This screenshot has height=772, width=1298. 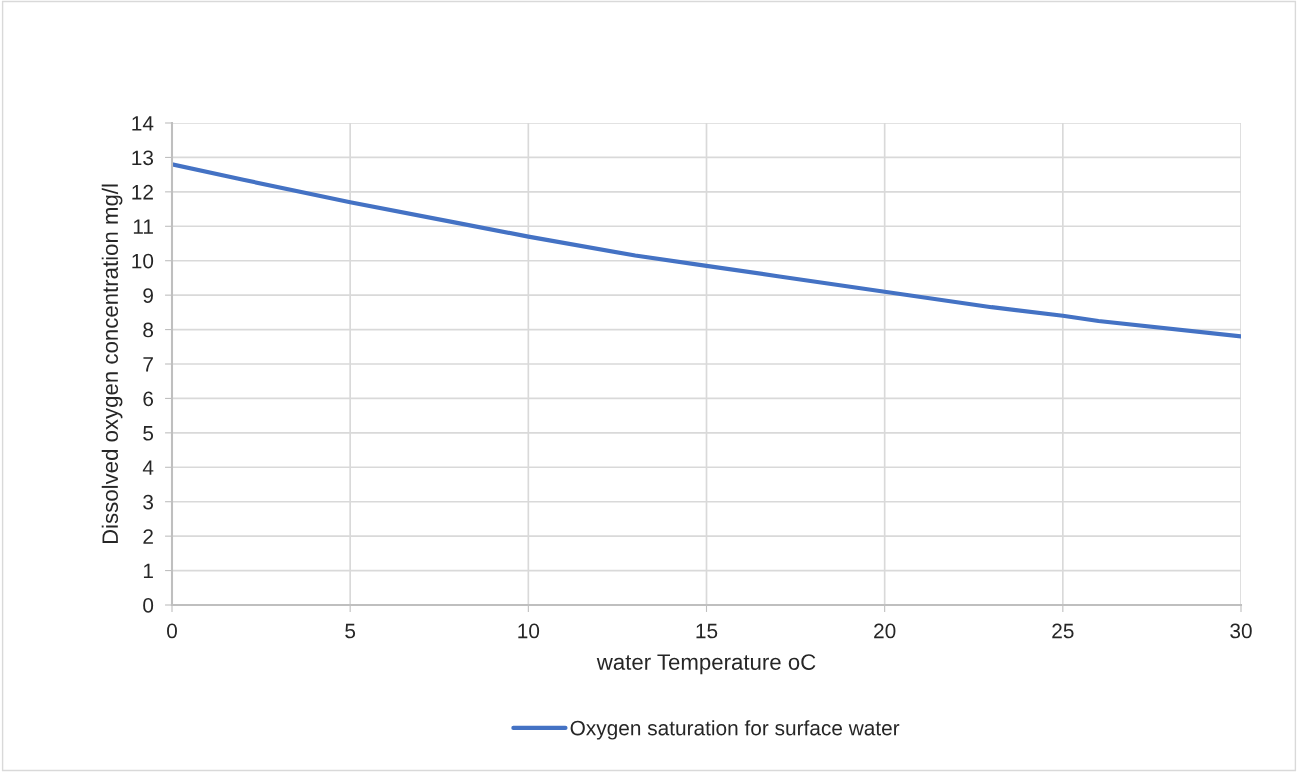 What do you see at coordinates (350, 631) in the screenshot?
I see `x-tick-label: 5` at bounding box center [350, 631].